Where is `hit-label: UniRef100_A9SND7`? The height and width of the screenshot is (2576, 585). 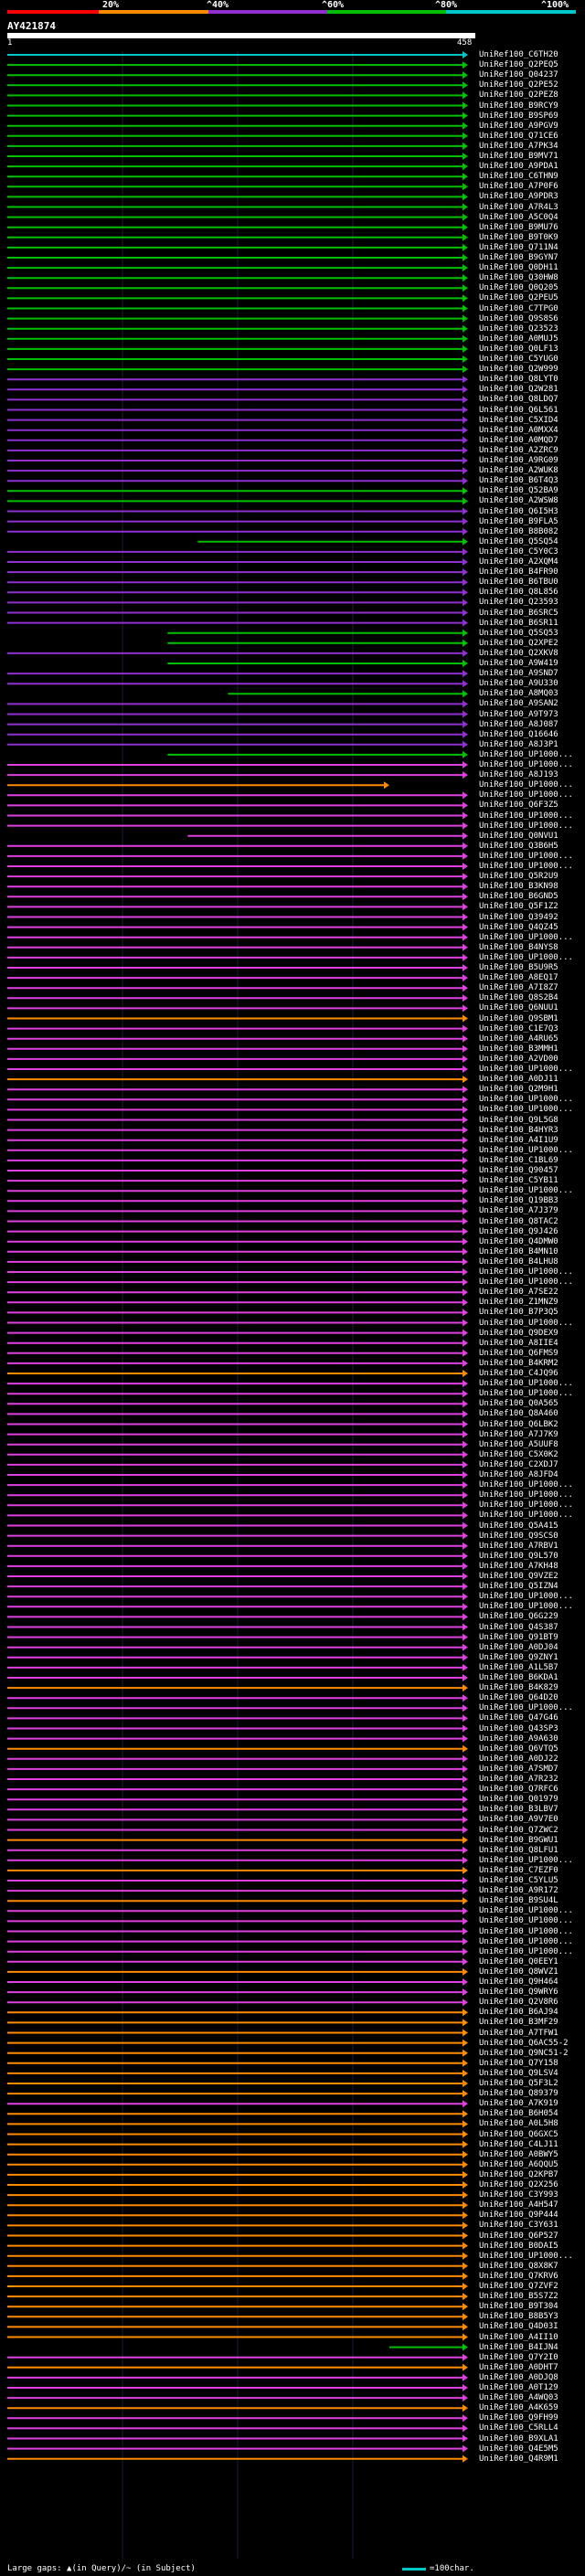 hit-label: UniRef100_A9SND7 is located at coordinates (518, 674).